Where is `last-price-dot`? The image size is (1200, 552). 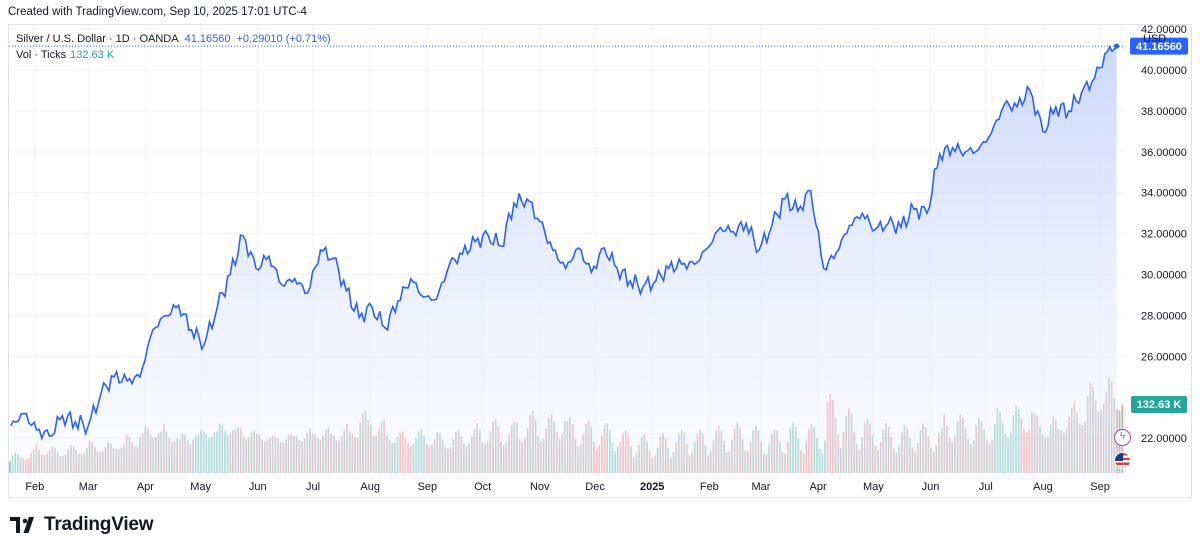 last-price-dot is located at coordinates (1117, 46).